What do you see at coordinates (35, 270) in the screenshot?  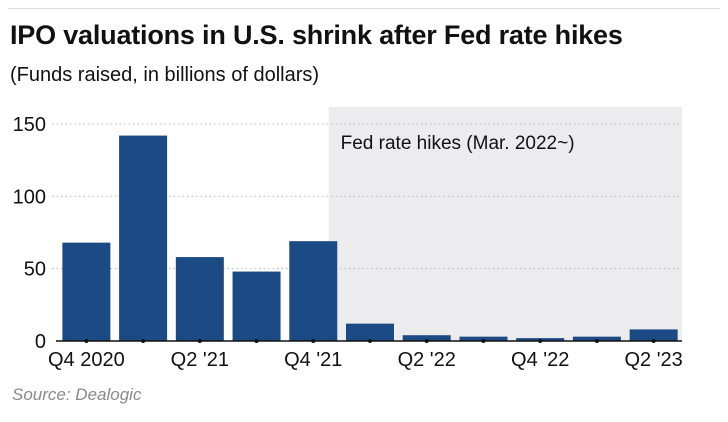 I see `y-tick-label-50: 50` at bounding box center [35, 270].